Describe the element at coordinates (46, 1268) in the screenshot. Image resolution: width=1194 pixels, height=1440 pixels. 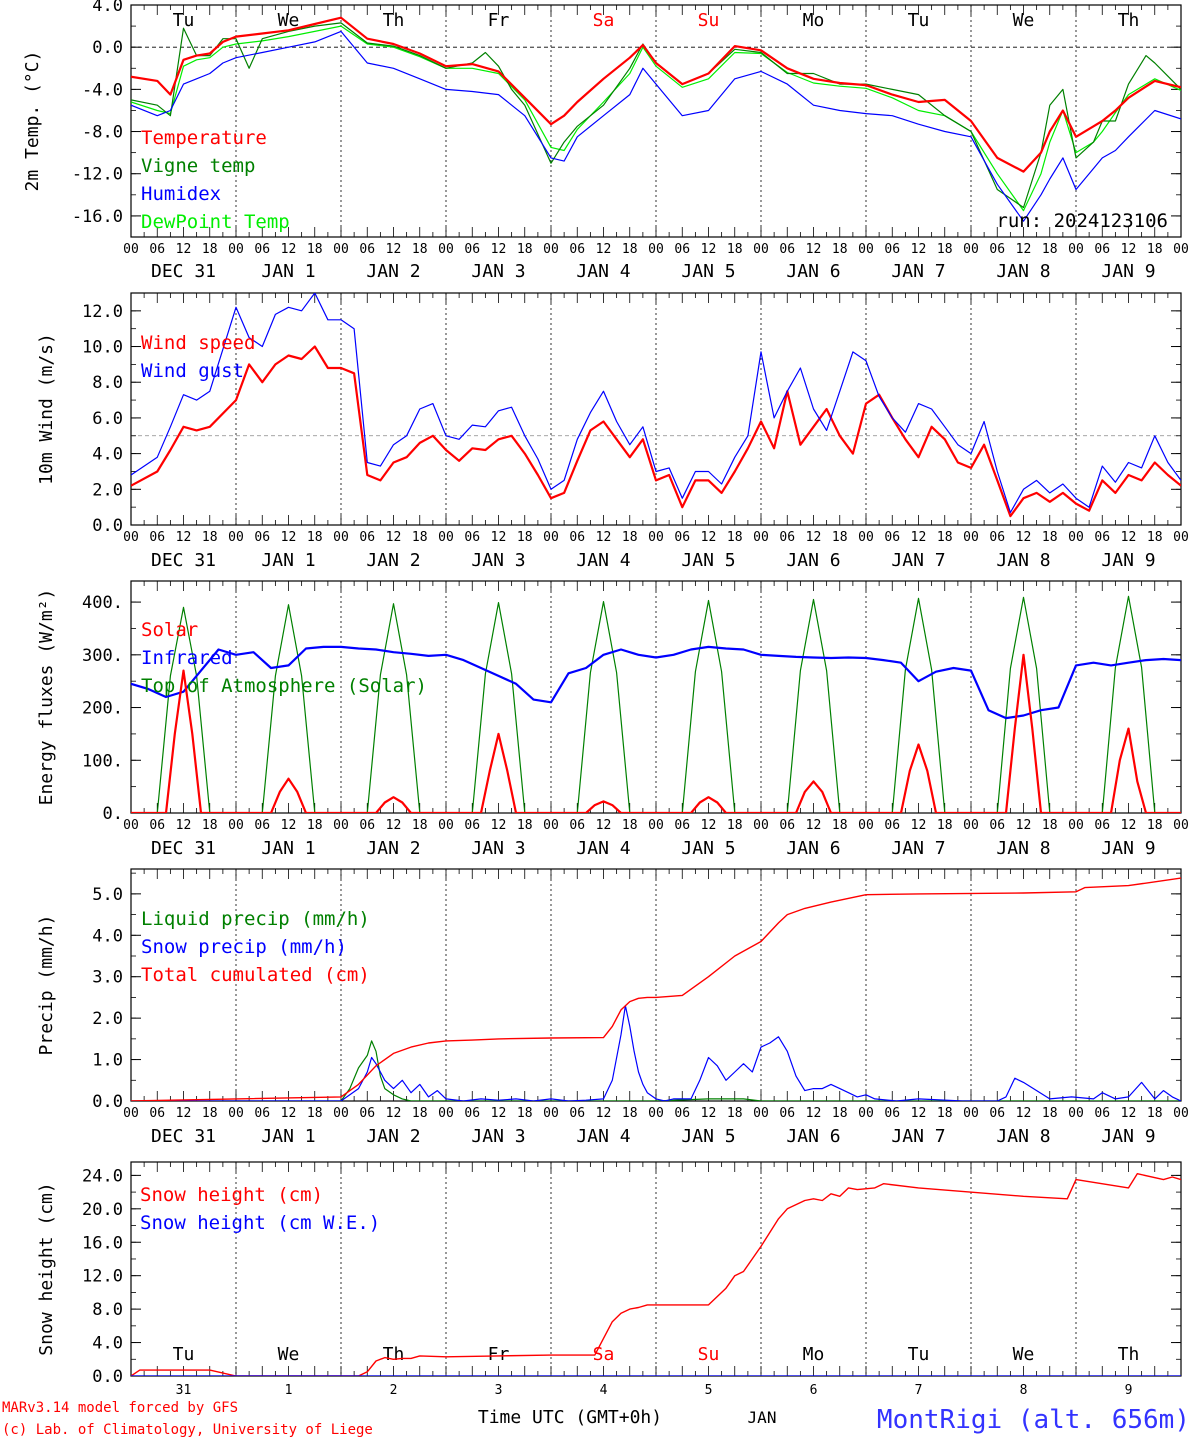
I see `y-axis-label: Snow height (cm)` at that location.